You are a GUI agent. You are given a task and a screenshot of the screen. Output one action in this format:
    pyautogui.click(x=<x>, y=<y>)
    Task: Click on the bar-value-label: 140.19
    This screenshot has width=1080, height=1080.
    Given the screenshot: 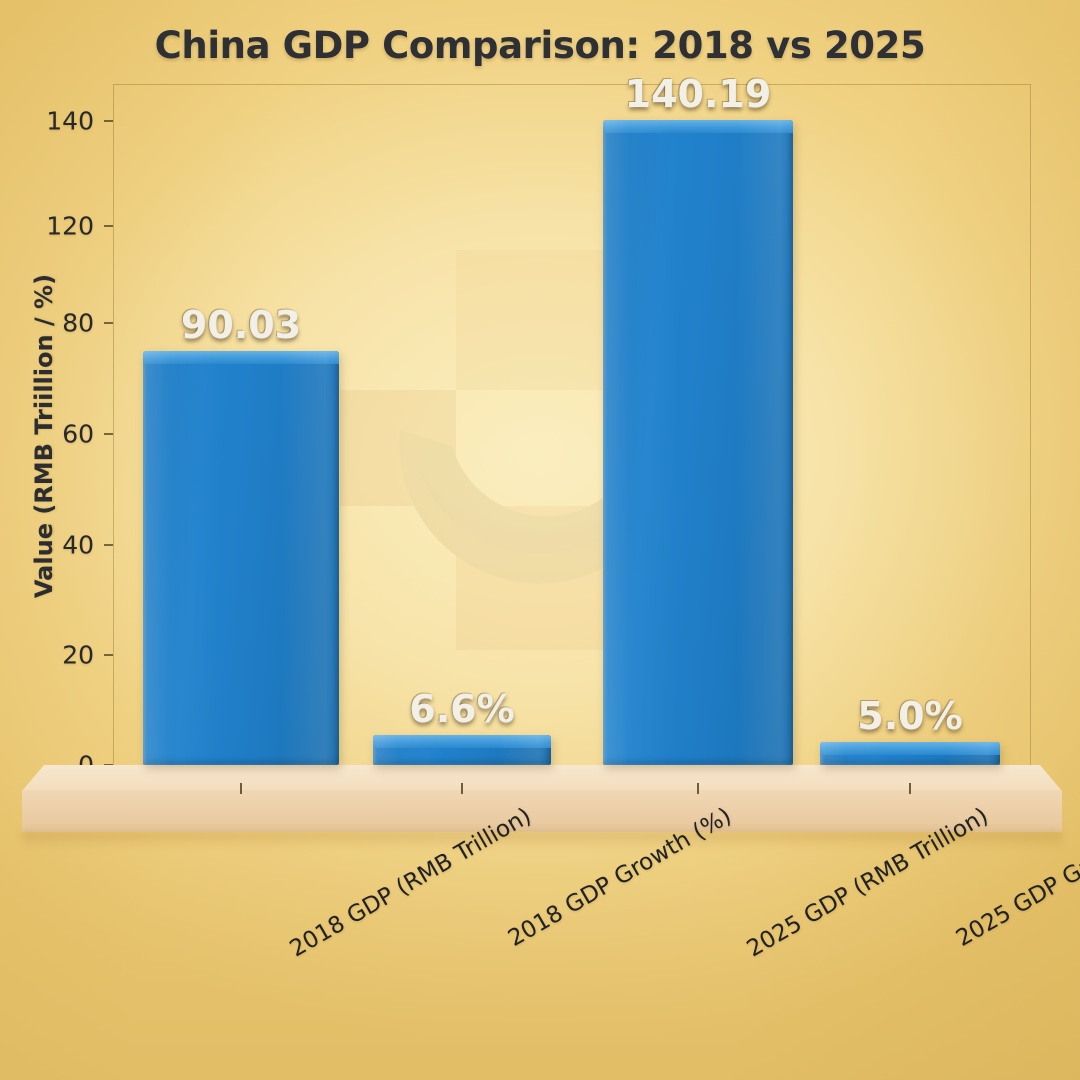 What is the action you would take?
    pyautogui.click(x=698, y=94)
    